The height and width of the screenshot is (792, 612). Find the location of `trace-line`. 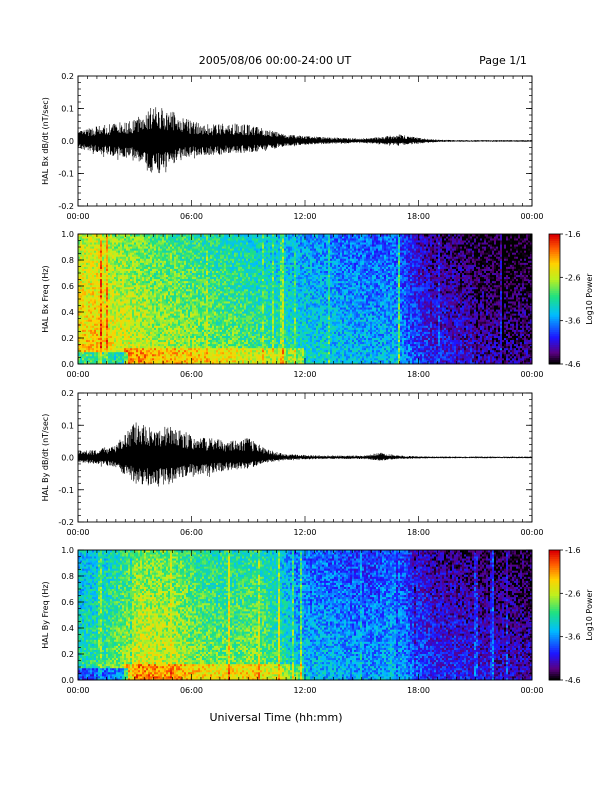

trace-line is located at coordinates (305, 140).